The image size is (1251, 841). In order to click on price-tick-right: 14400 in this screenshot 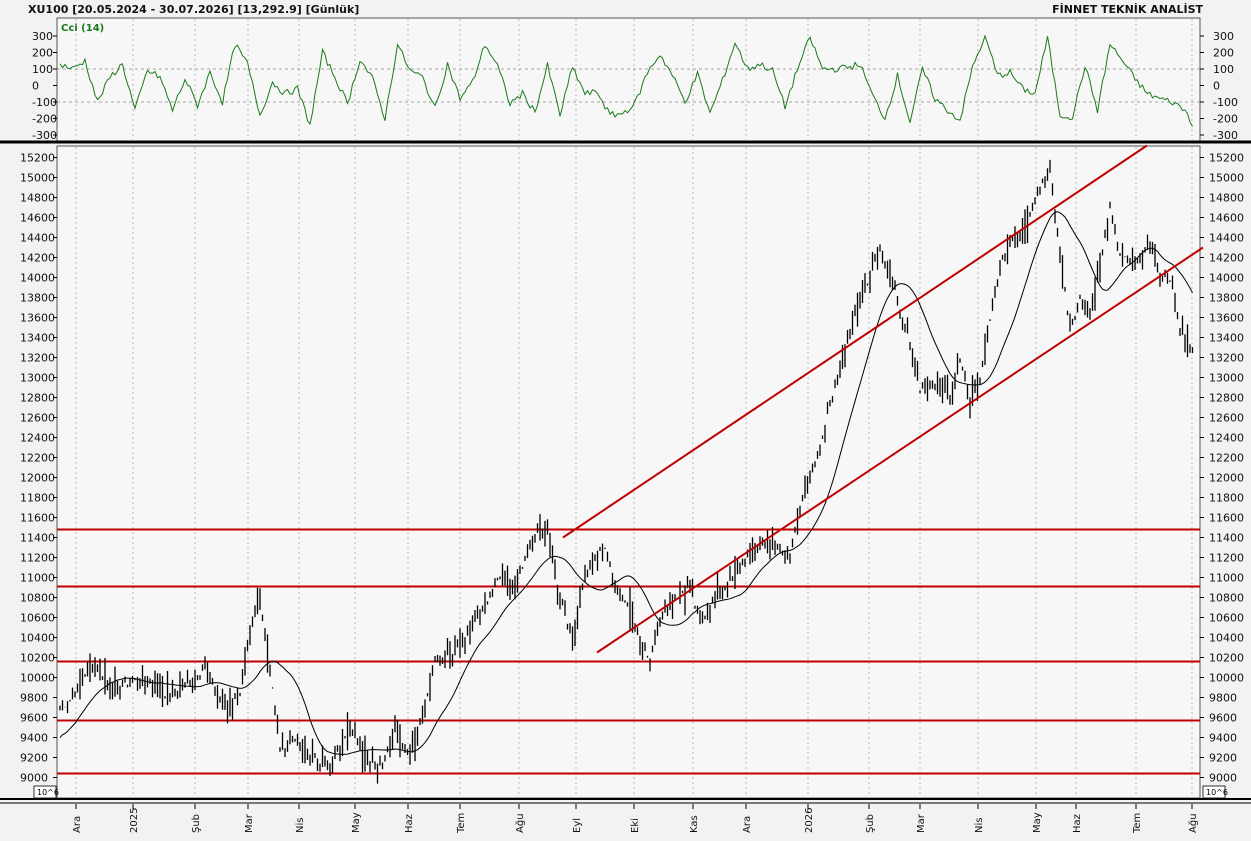, I will do `click(1226, 238)`.